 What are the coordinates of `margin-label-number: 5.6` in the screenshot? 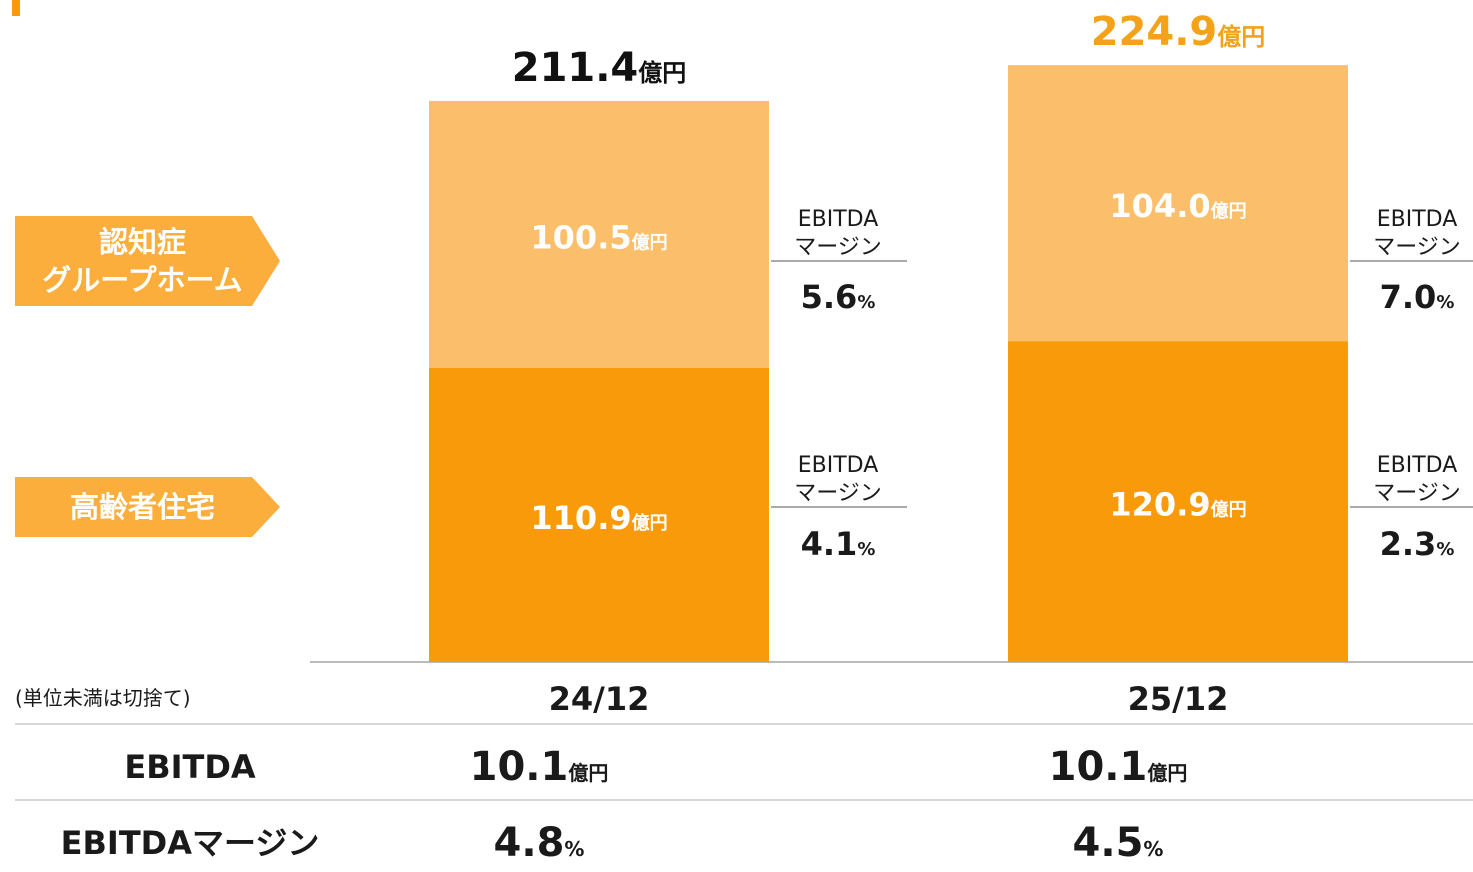 It's located at (829, 297).